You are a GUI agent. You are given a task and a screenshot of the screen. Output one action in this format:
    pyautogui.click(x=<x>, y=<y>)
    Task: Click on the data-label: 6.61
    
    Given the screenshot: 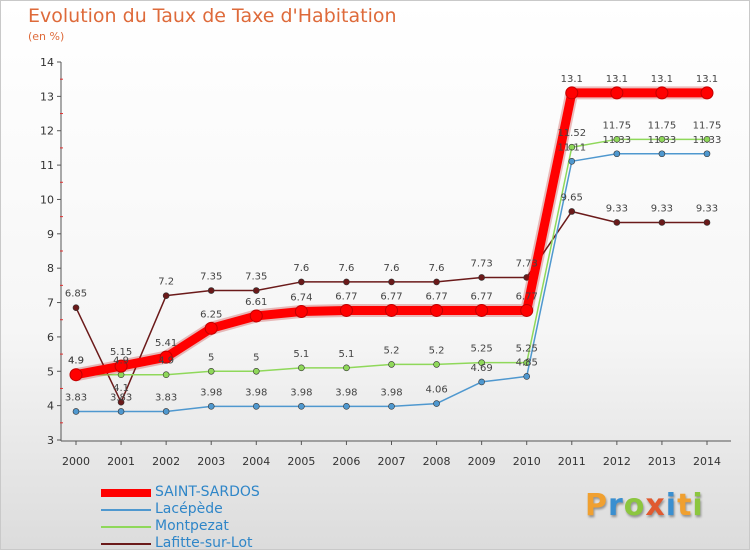 What is the action you would take?
    pyautogui.click(x=256, y=302)
    